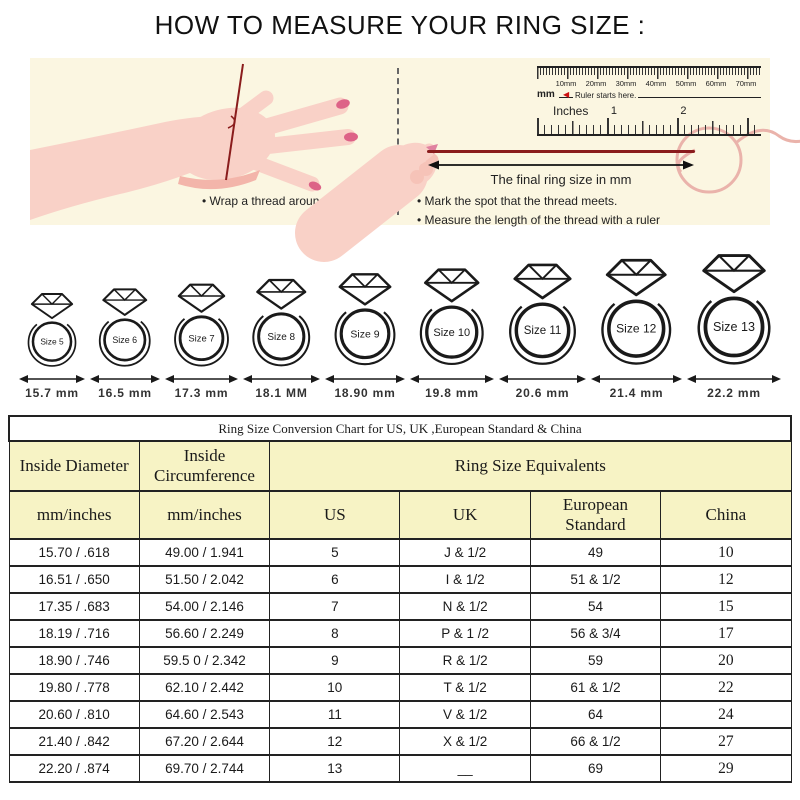  I want to click on ring-diagram: Size 9, so click(365, 319).